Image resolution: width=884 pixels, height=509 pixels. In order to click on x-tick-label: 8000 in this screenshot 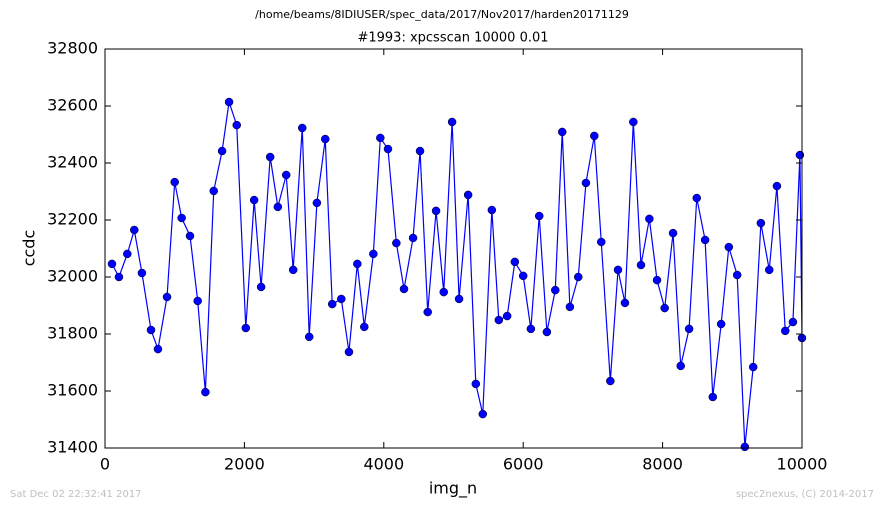, I will do `click(662, 464)`.